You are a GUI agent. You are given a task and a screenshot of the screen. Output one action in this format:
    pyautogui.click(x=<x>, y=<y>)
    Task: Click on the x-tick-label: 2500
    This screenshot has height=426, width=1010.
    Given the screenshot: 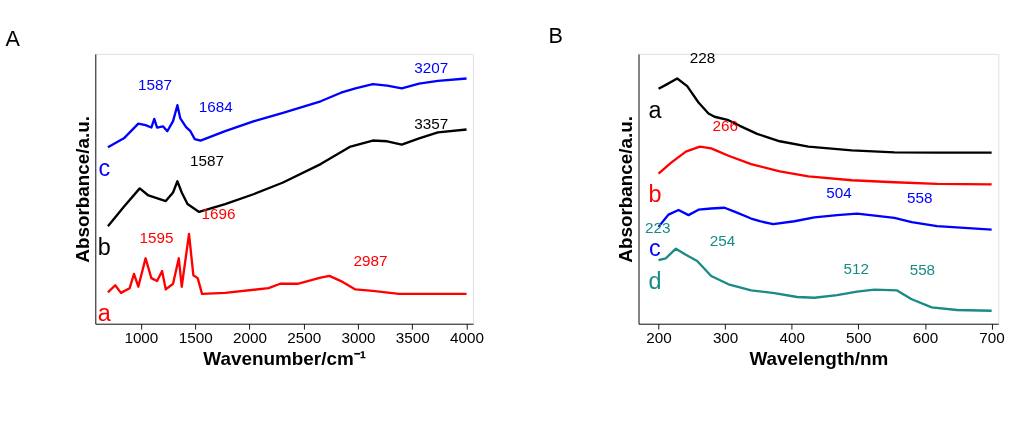 What is the action you would take?
    pyautogui.click(x=304, y=338)
    